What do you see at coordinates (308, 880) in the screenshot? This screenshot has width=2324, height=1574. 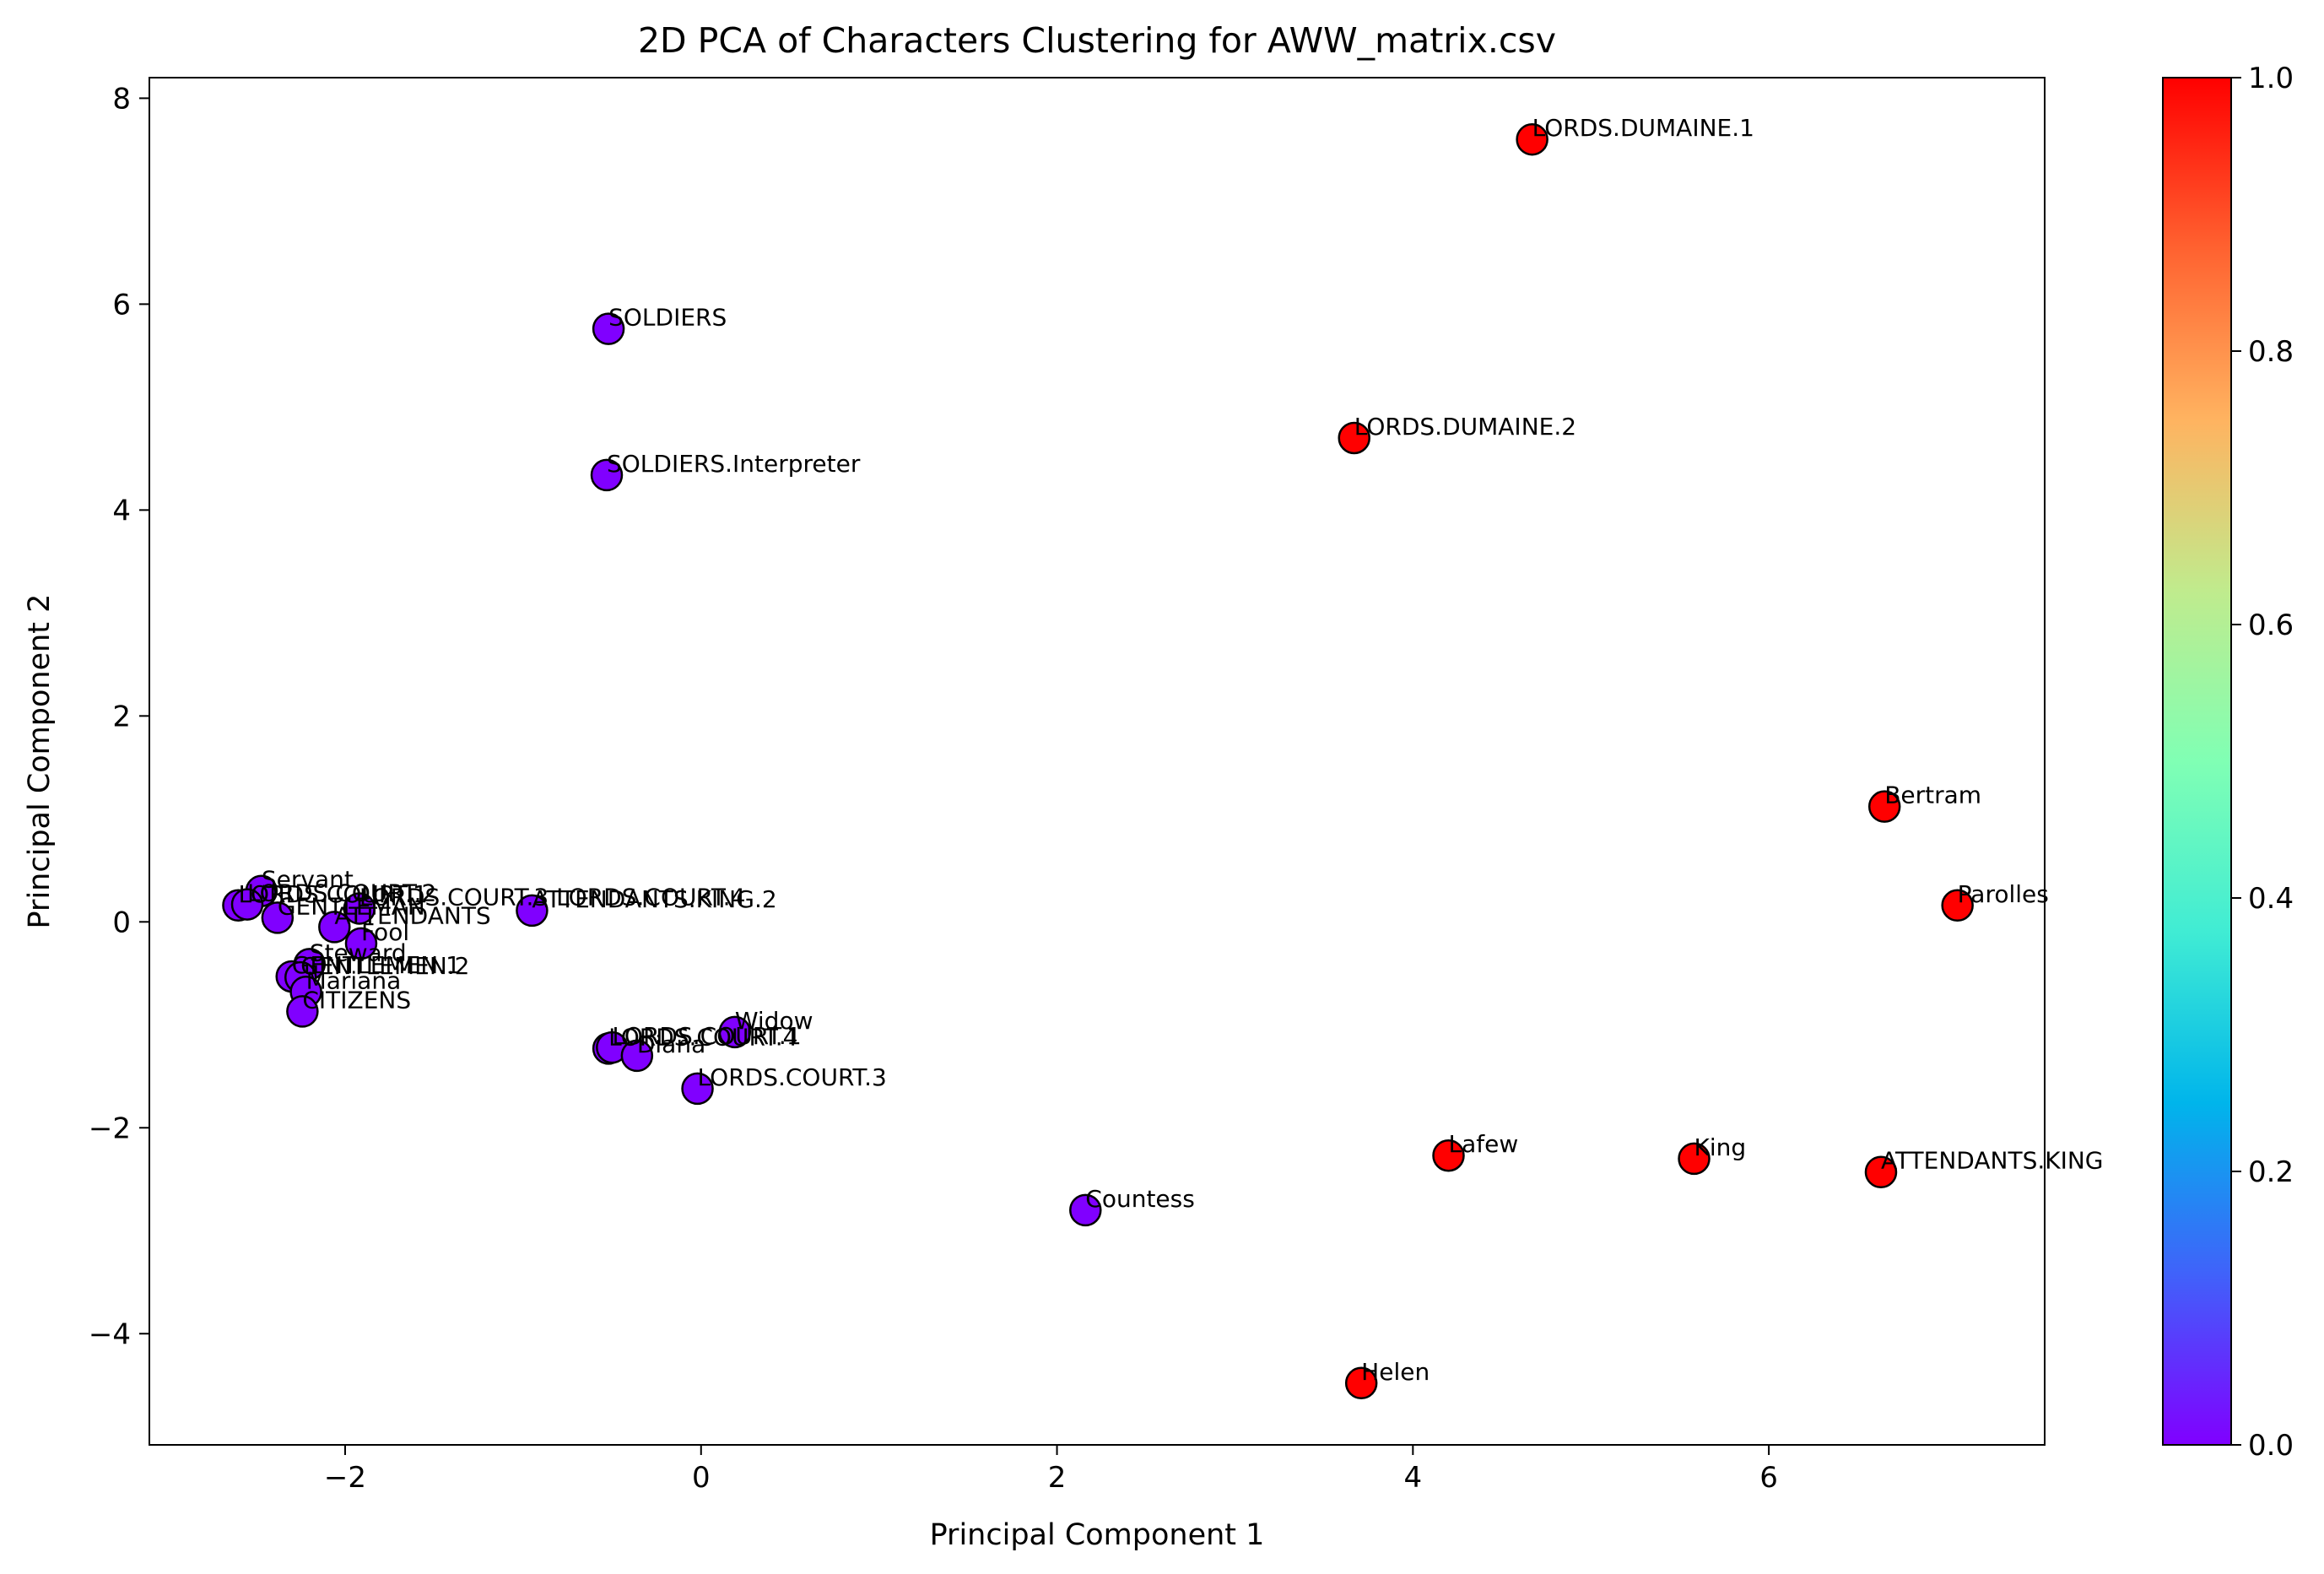 I see `point-label: Servant` at bounding box center [308, 880].